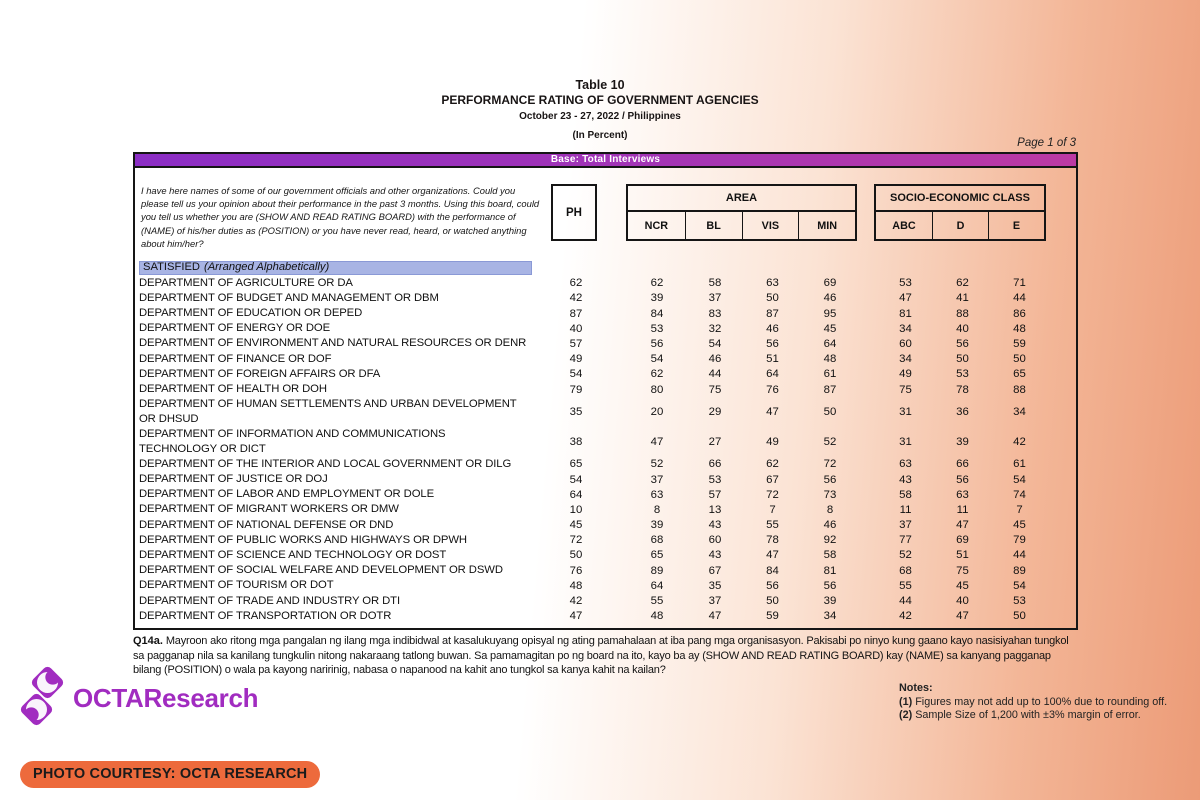 This screenshot has width=1200, height=800. What do you see at coordinates (1016, 225) in the screenshot?
I see `column-header-e: E` at bounding box center [1016, 225].